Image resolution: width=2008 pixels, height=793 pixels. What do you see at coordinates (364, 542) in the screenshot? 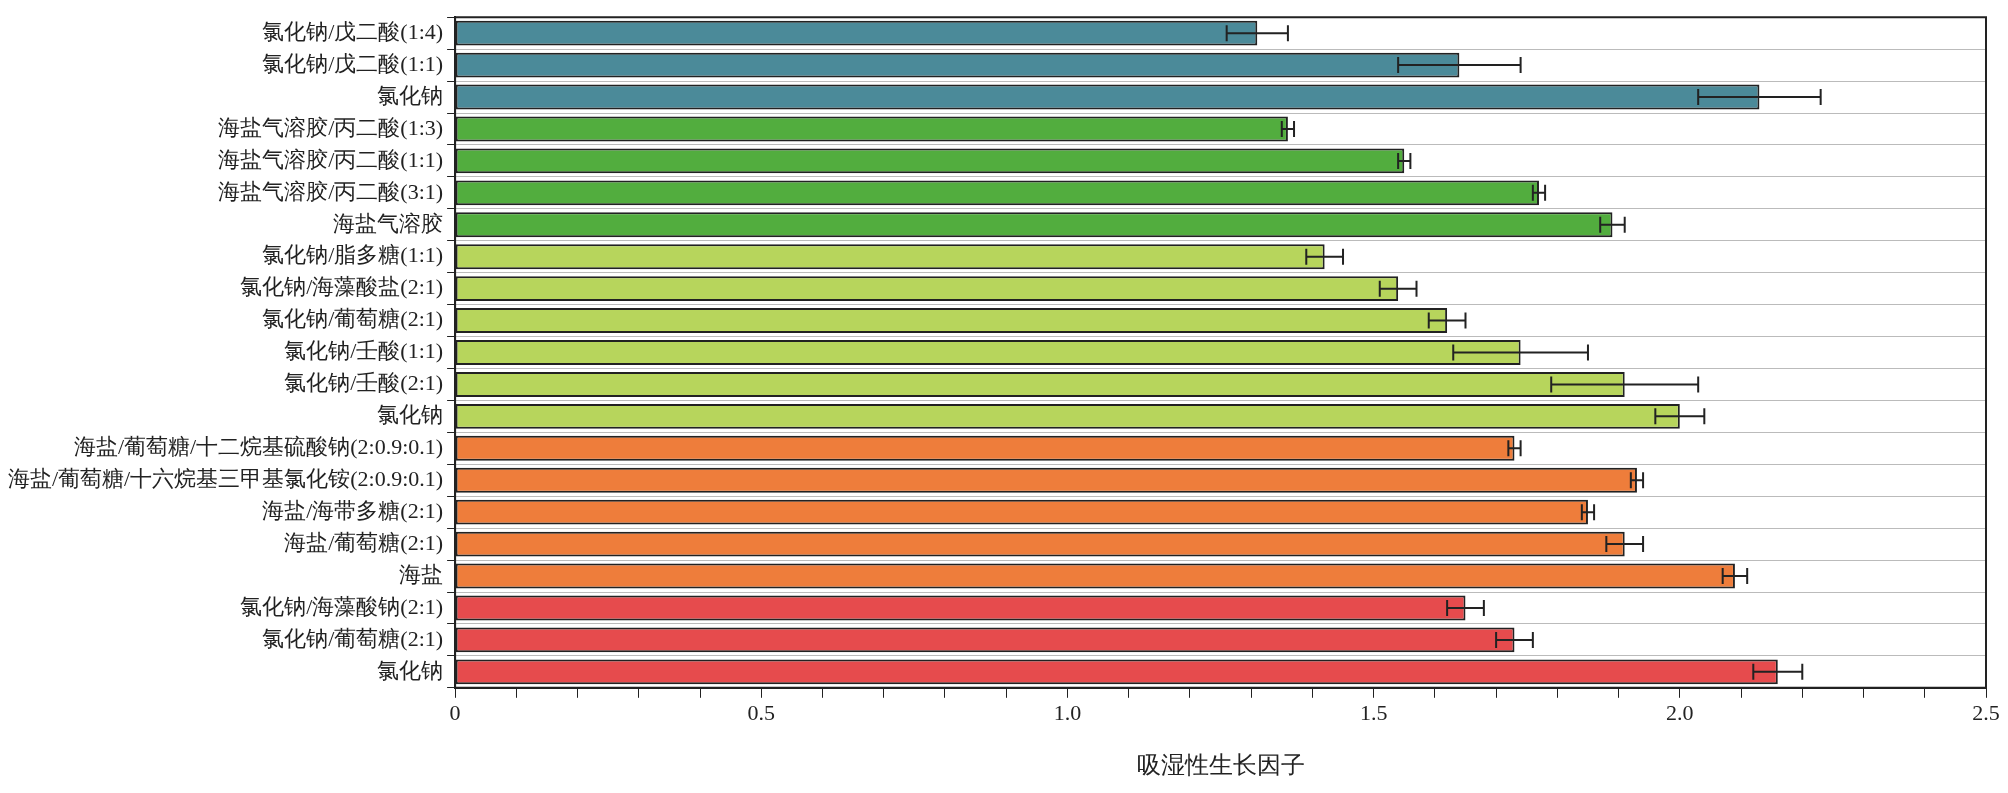
I see `y-tick-label: 海盐/葡萄糖(2:1)` at bounding box center [364, 542].